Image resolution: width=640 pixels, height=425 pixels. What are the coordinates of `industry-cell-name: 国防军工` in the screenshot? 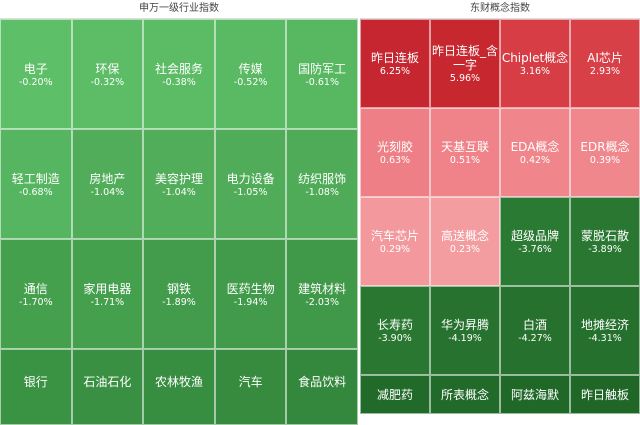 It's located at (322, 69).